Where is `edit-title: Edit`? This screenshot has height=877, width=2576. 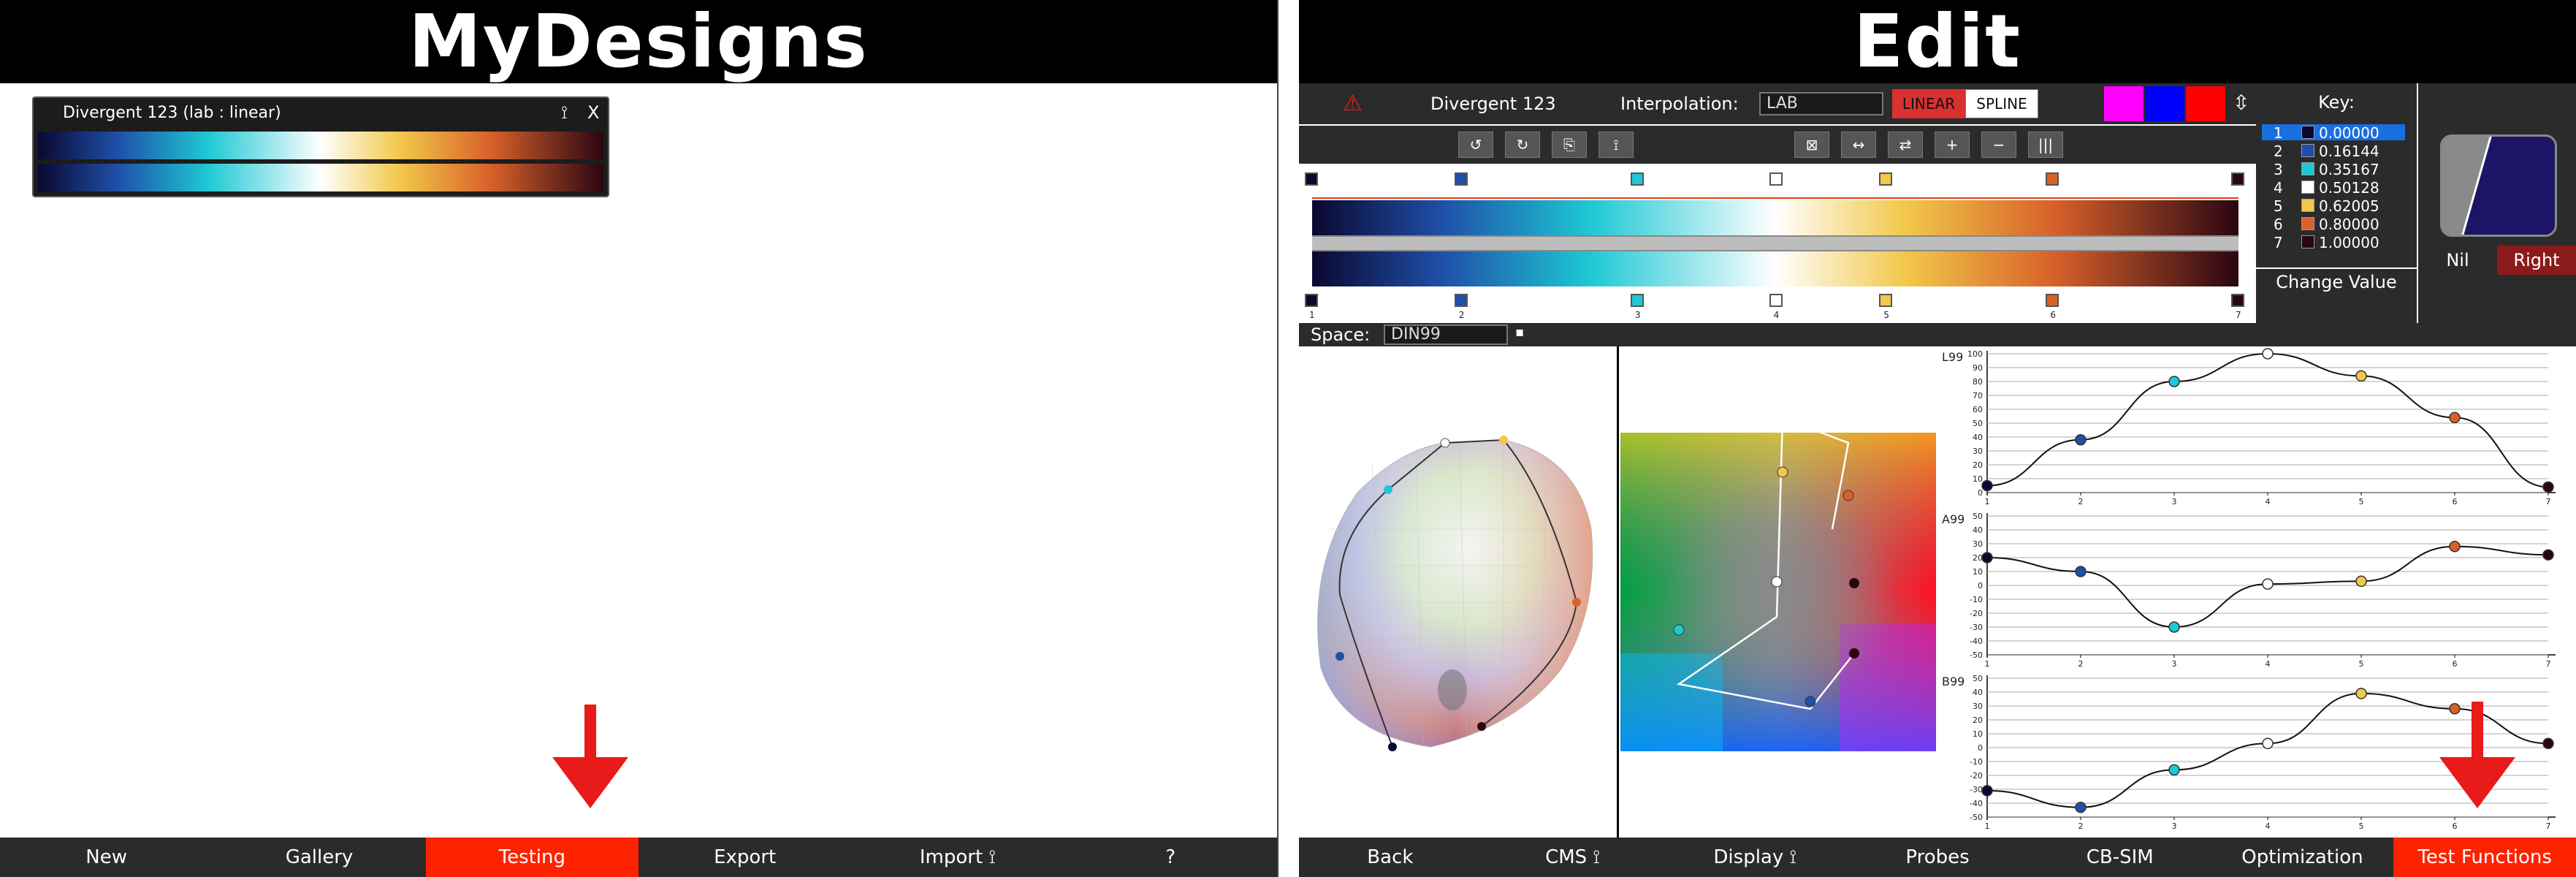 edit-title: Edit is located at coordinates (1938, 41).